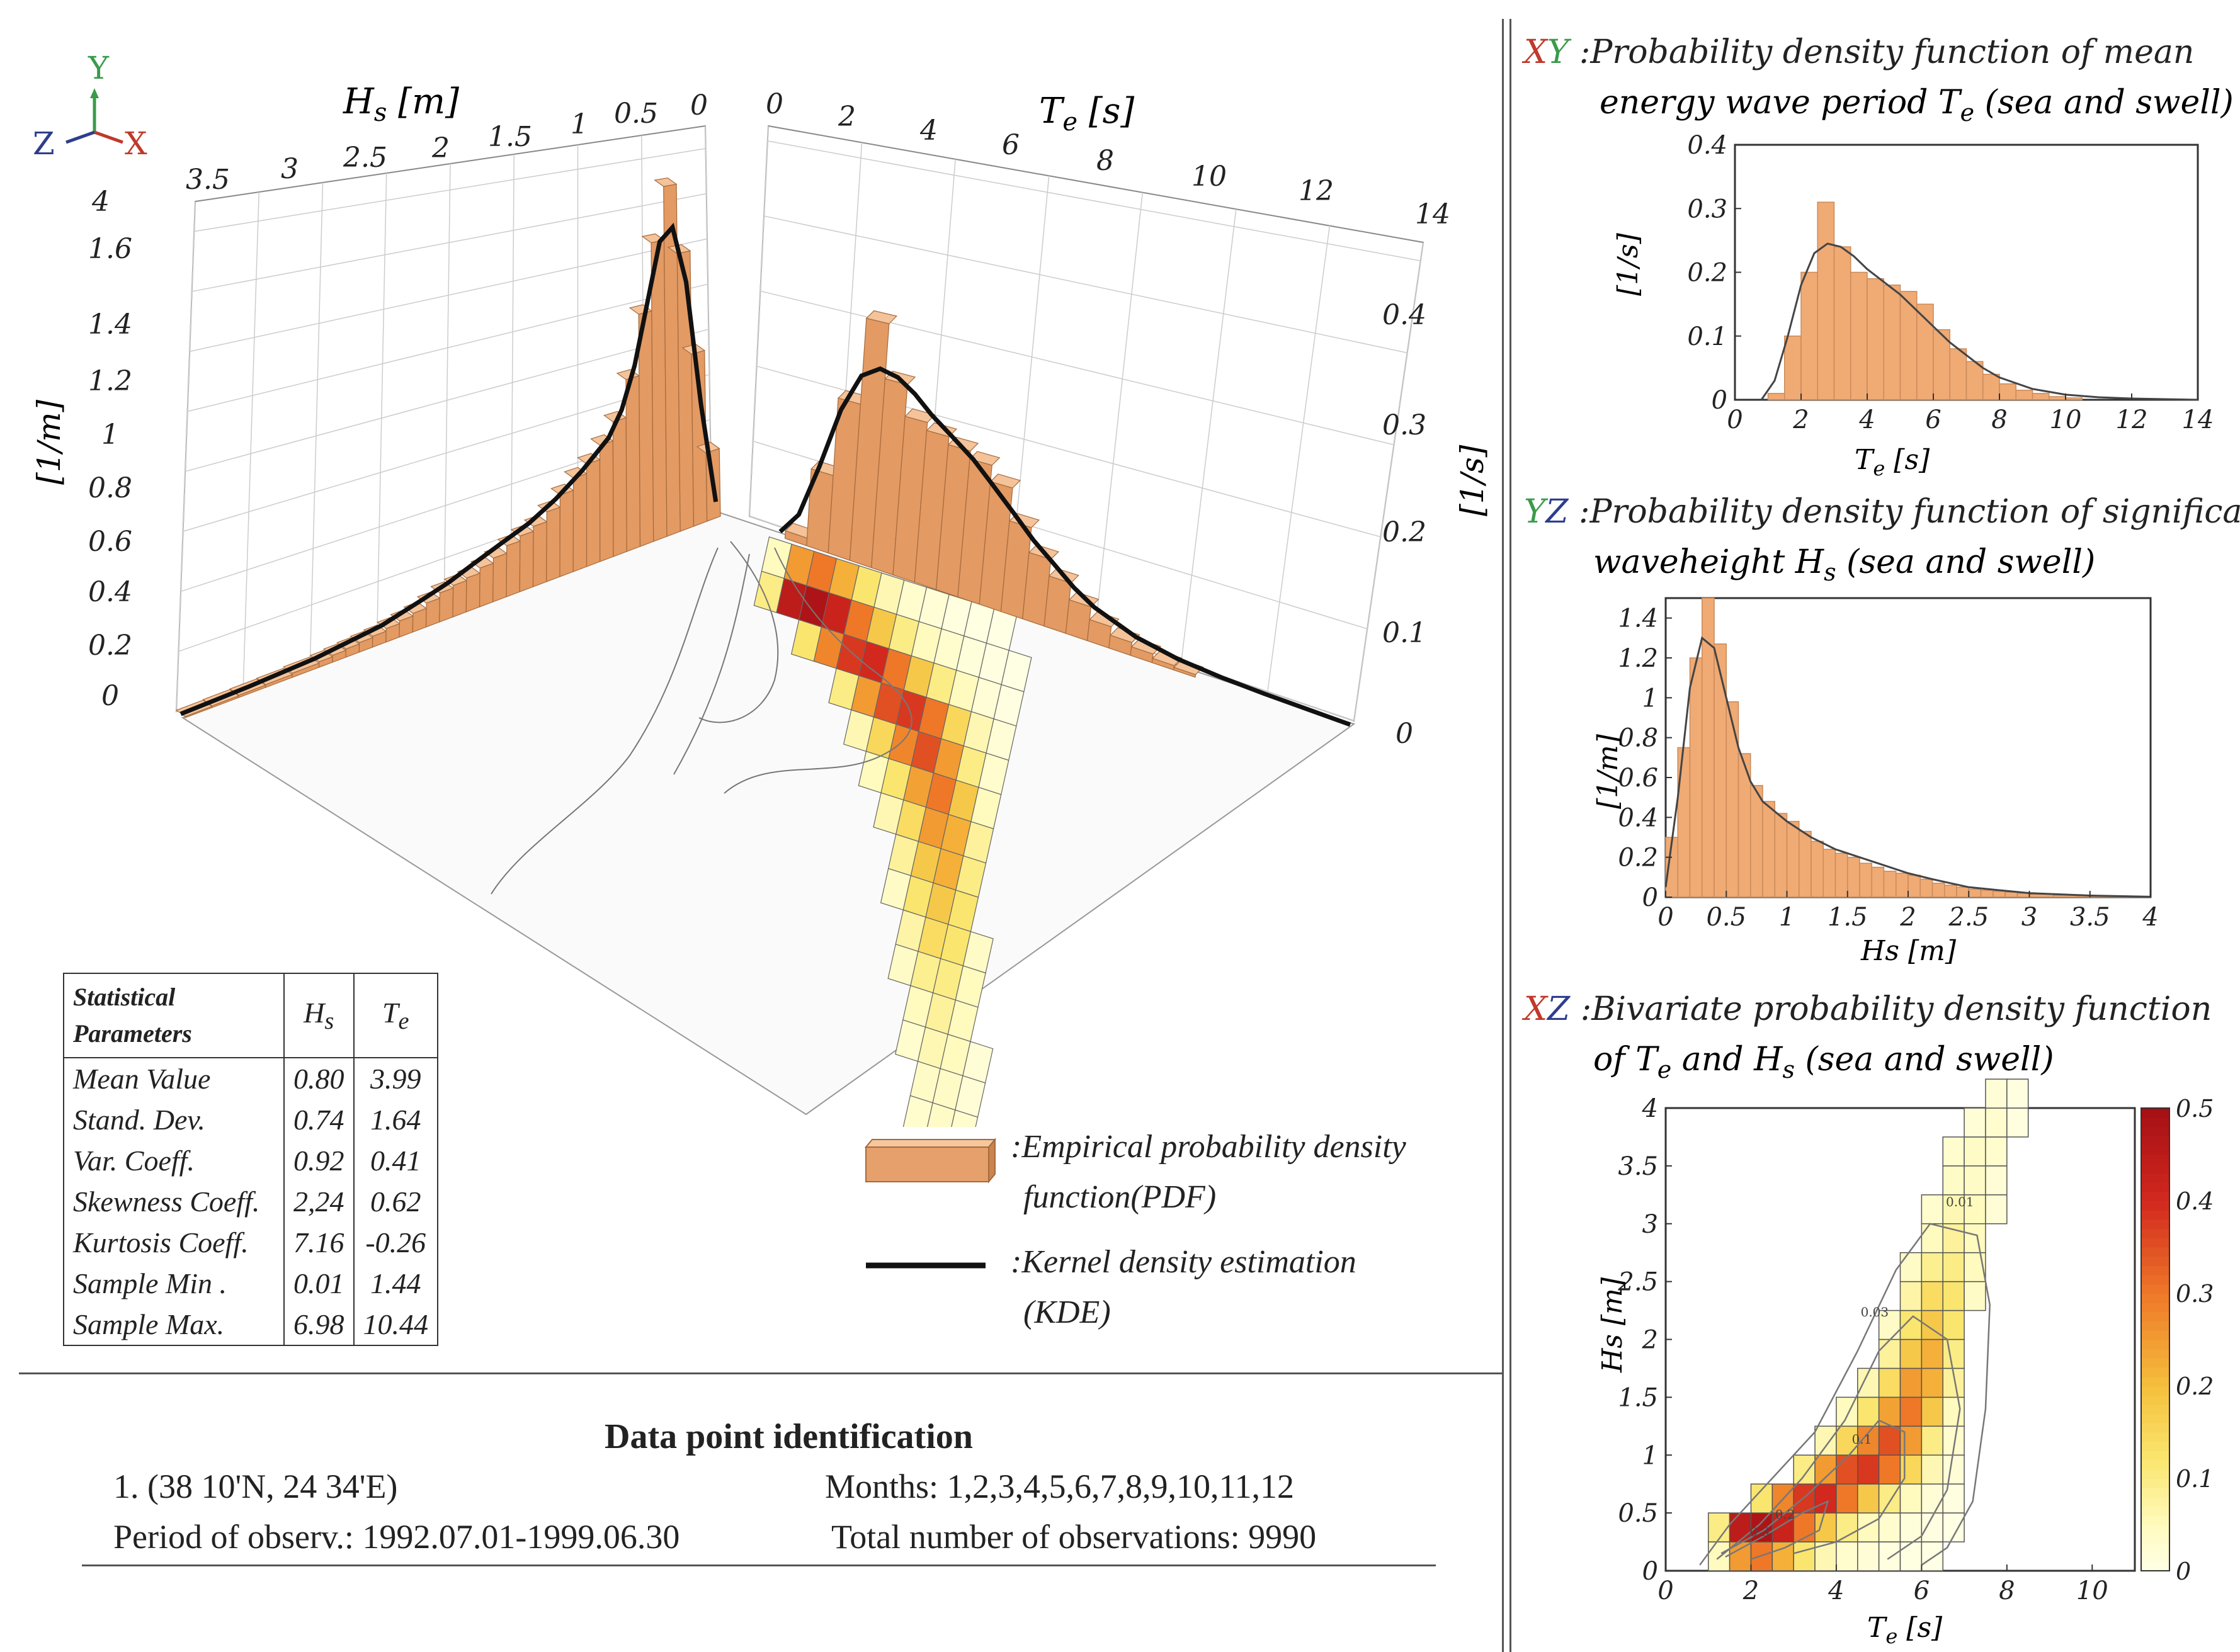 This screenshot has height=1652, width=2240. What do you see at coordinates (1858, 52) in the screenshot?
I see `panel-xy-title: XY :Probability density function of mean` at bounding box center [1858, 52].